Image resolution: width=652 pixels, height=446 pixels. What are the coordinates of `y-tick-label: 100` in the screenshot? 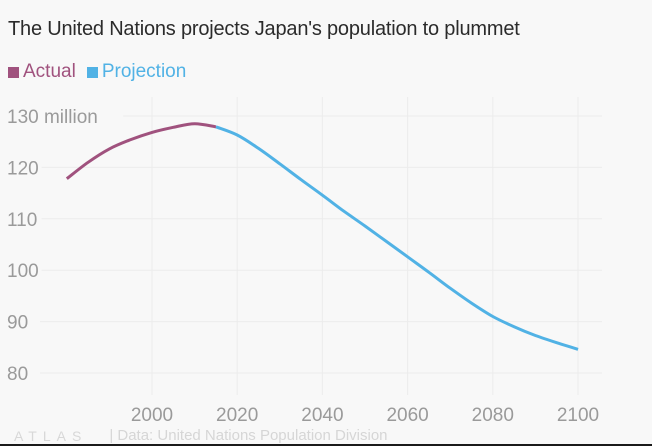 It's located at (23, 271).